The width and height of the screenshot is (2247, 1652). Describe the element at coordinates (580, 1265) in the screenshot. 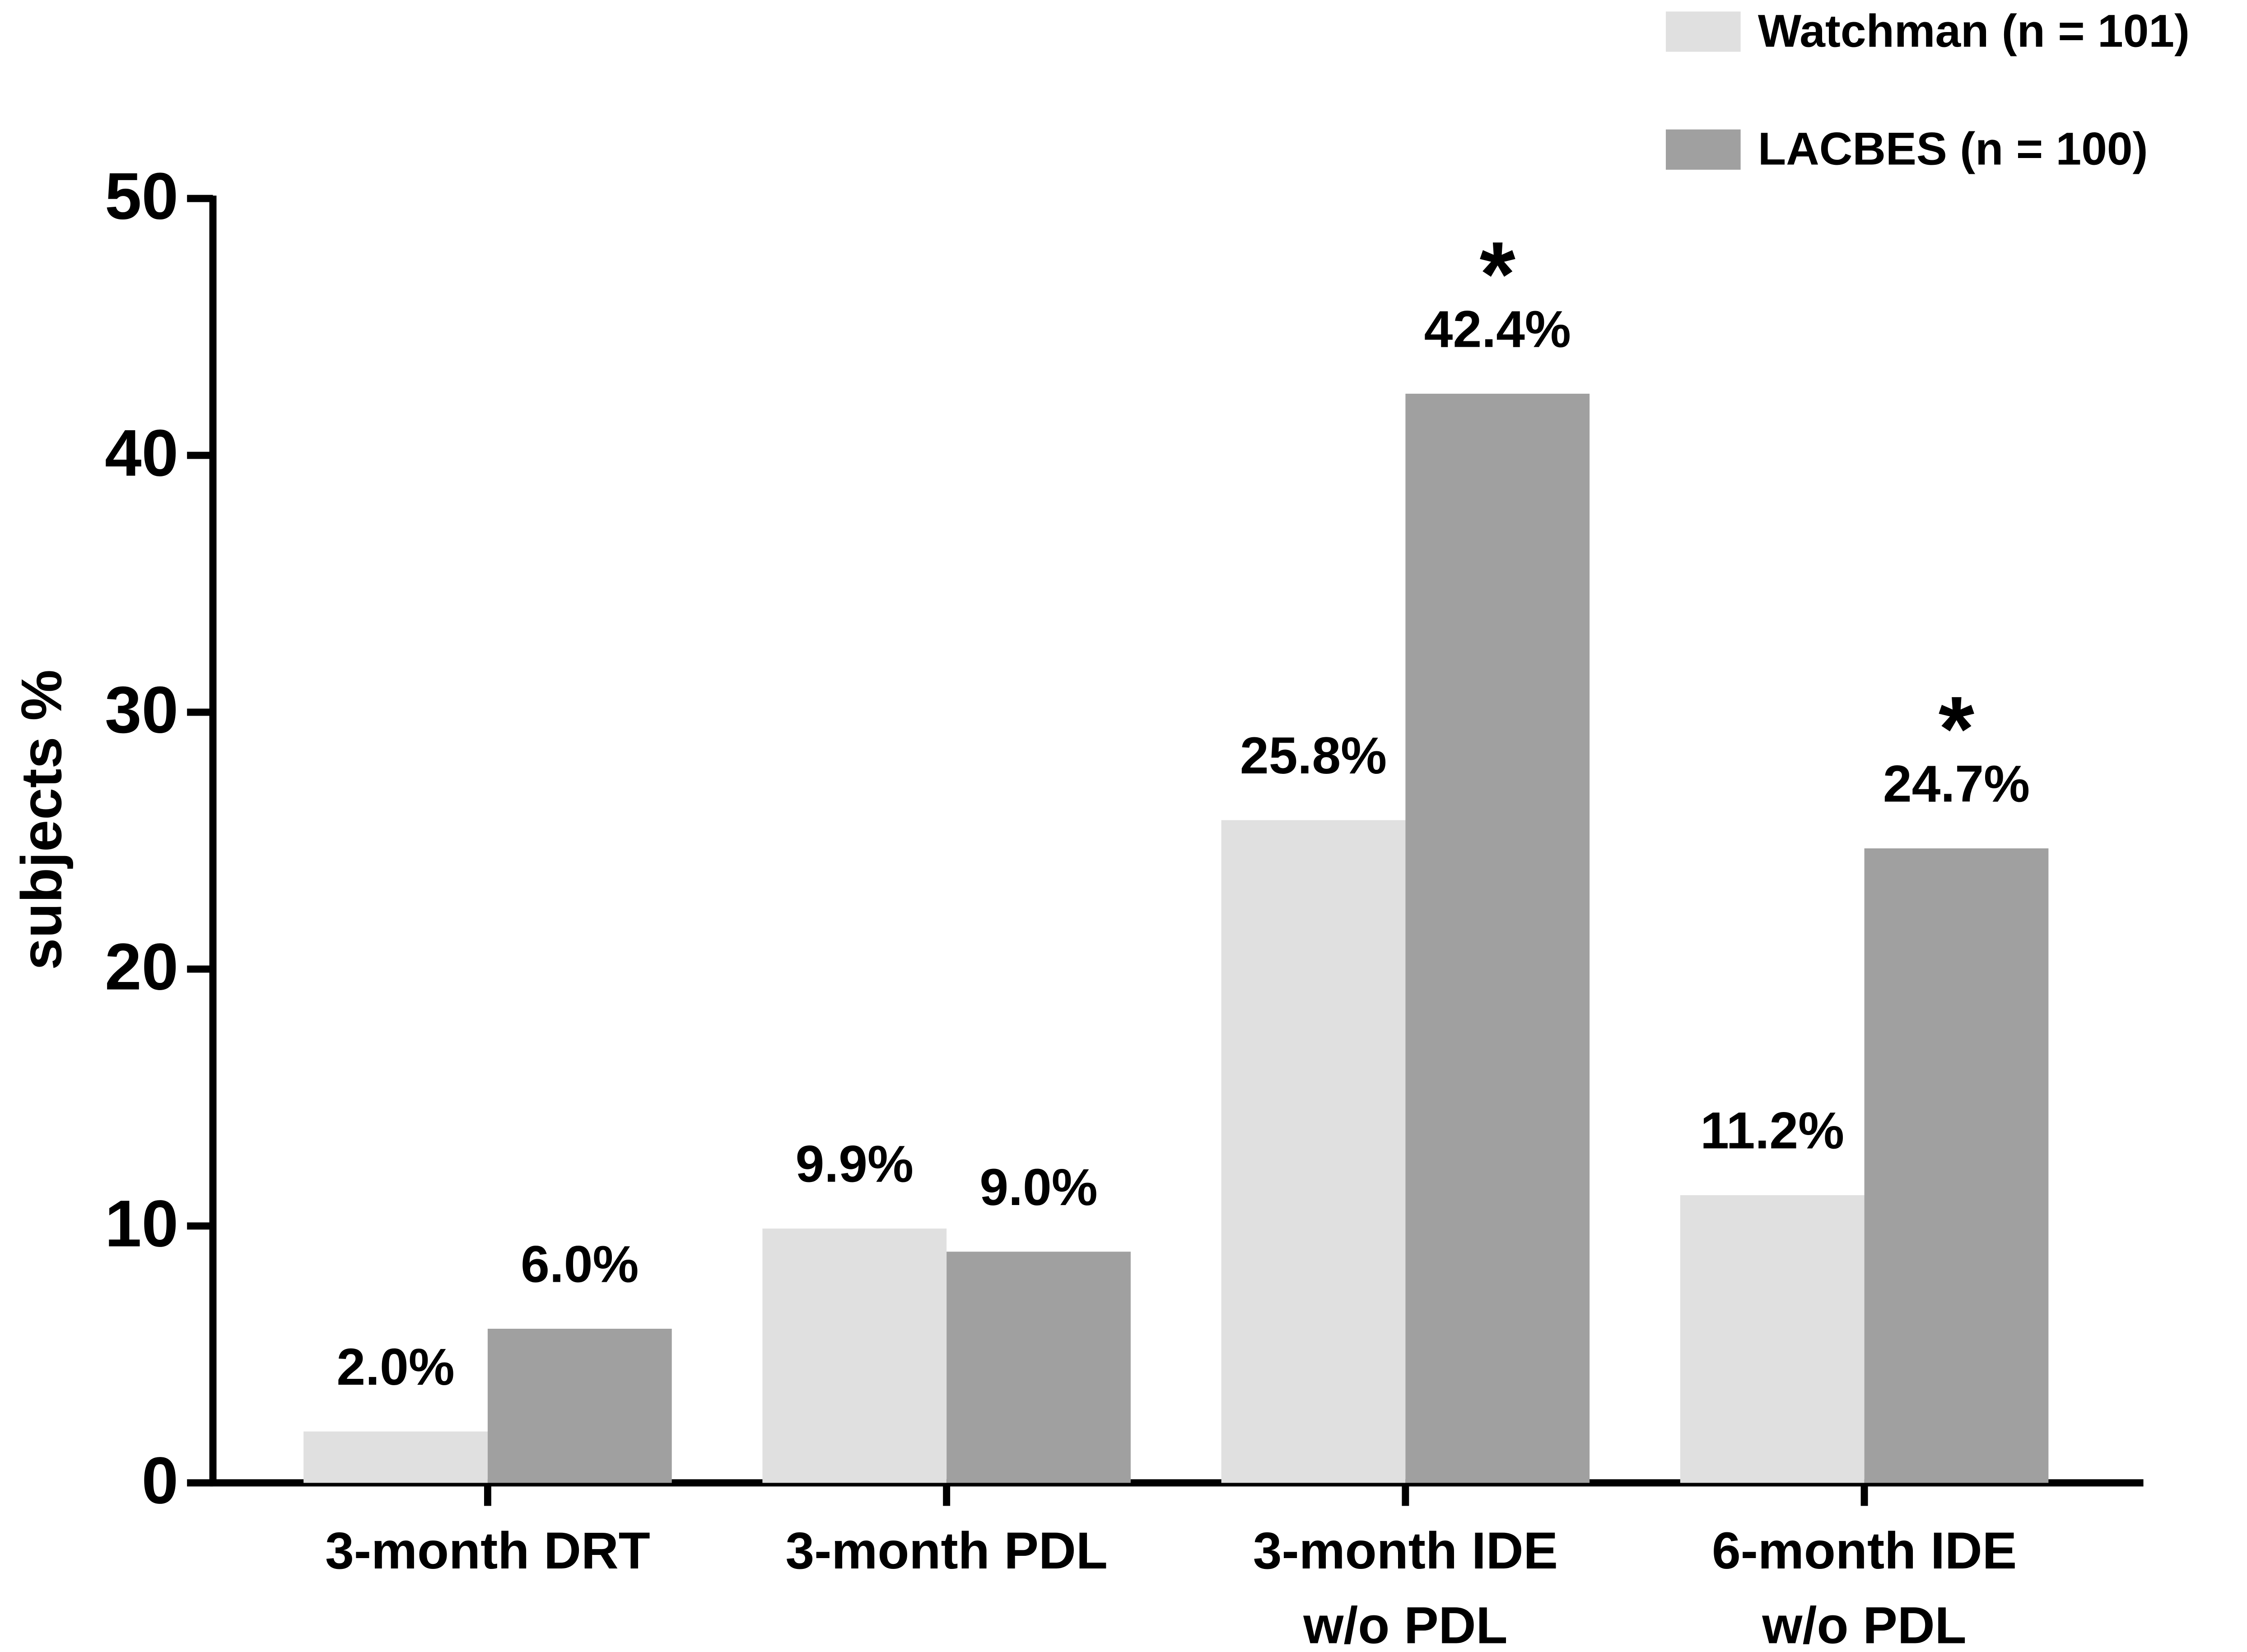

I see `value-label: 6.0%` at that location.